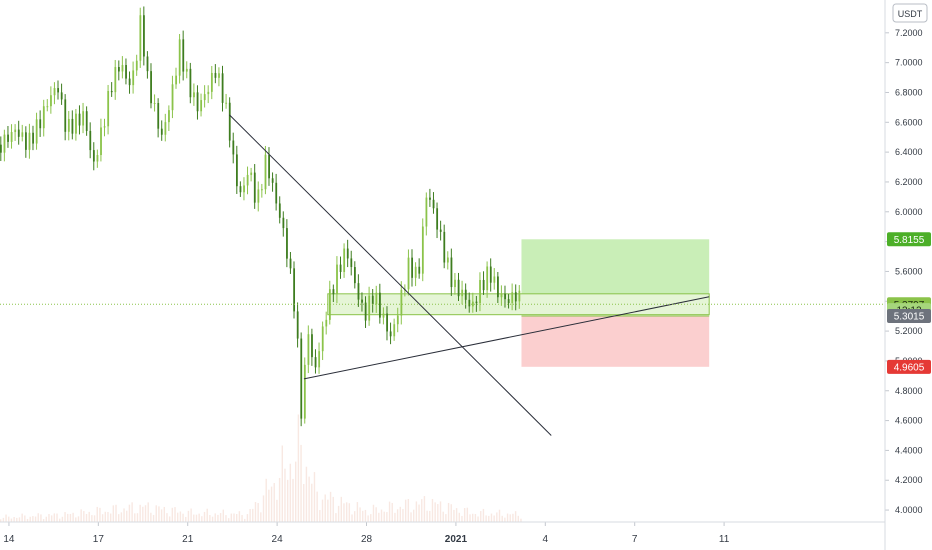  Describe the element at coordinates (909, 212) in the screenshot. I see `price-tick-label: 6.0000` at that location.